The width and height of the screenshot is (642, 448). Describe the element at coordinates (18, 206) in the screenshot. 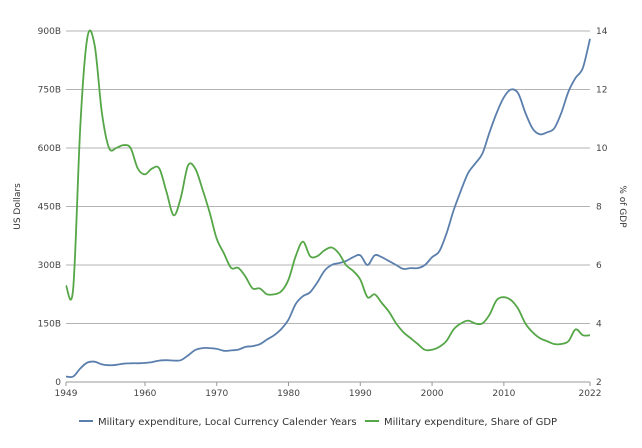

I see `left-axis-title: US Dollars` at that location.